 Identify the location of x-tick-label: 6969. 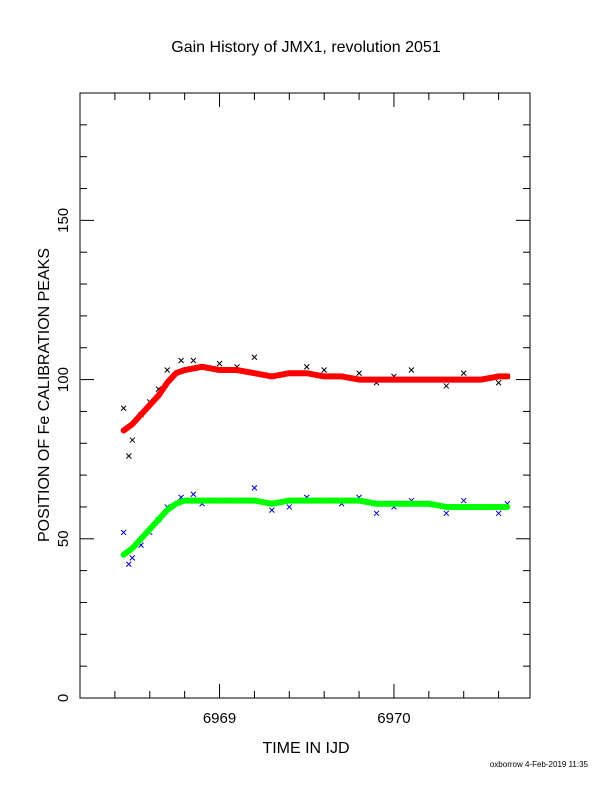
(219, 718).